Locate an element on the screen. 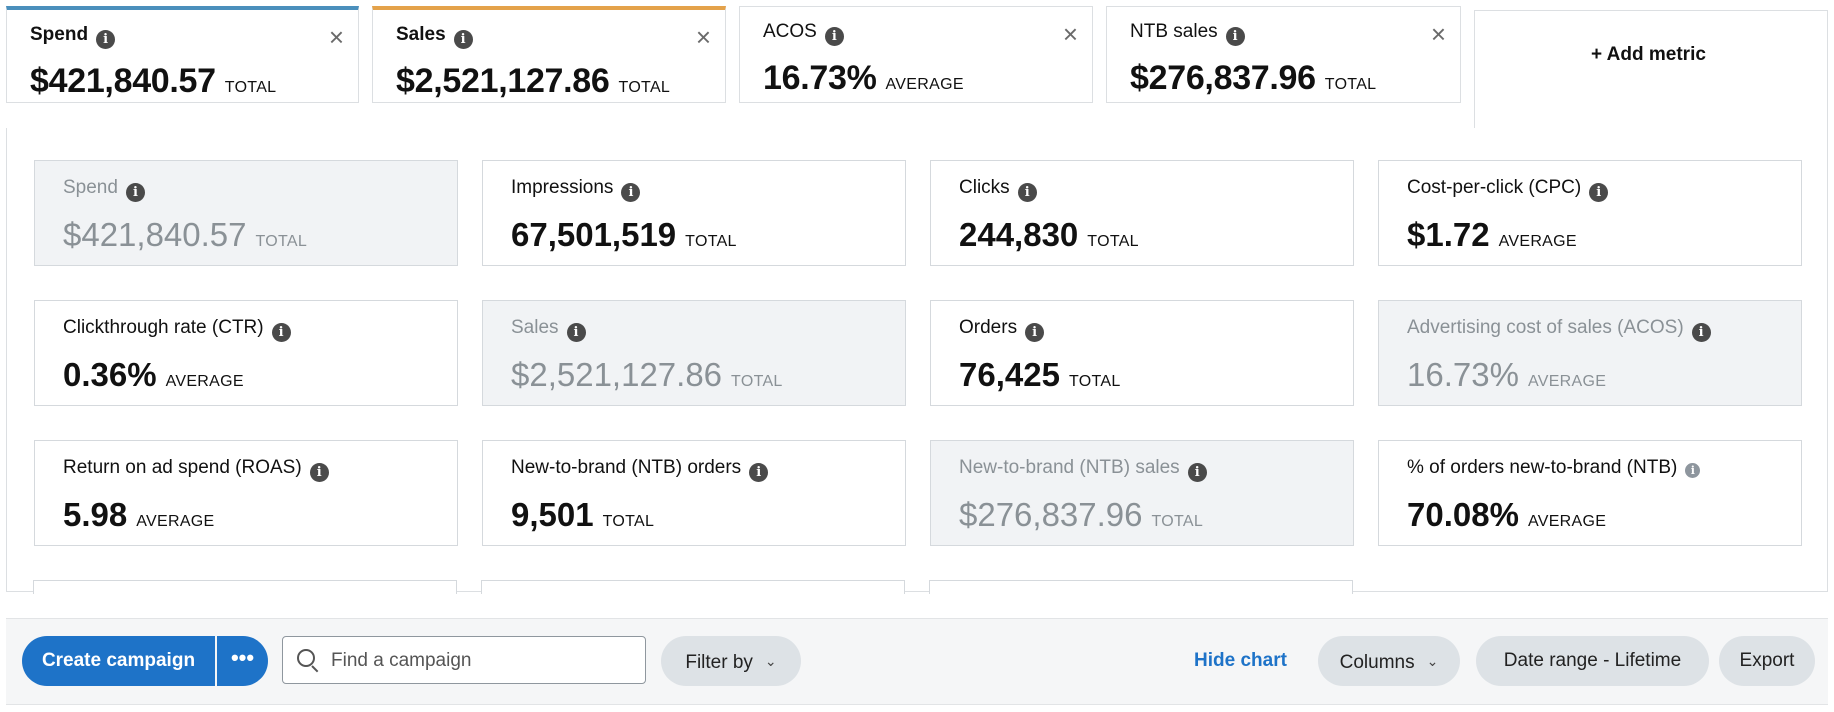  metric-card-value: 5.98 is located at coordinates (95, 514).